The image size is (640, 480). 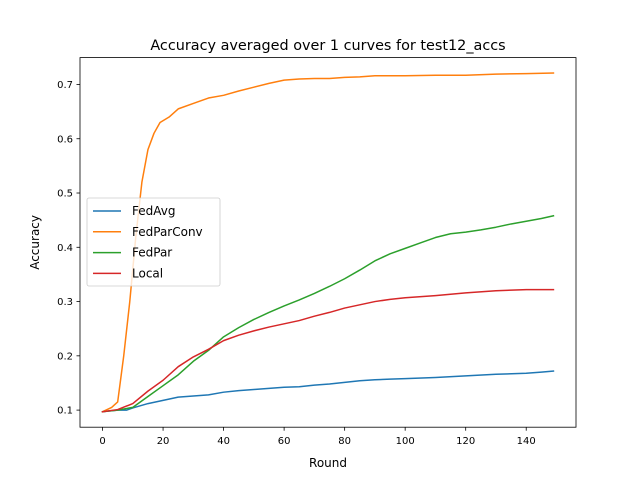 What do you see at coordinates (102, 441) in the screenshot?
I see `x-tick-label: 0` at bounding box center [102, 441].